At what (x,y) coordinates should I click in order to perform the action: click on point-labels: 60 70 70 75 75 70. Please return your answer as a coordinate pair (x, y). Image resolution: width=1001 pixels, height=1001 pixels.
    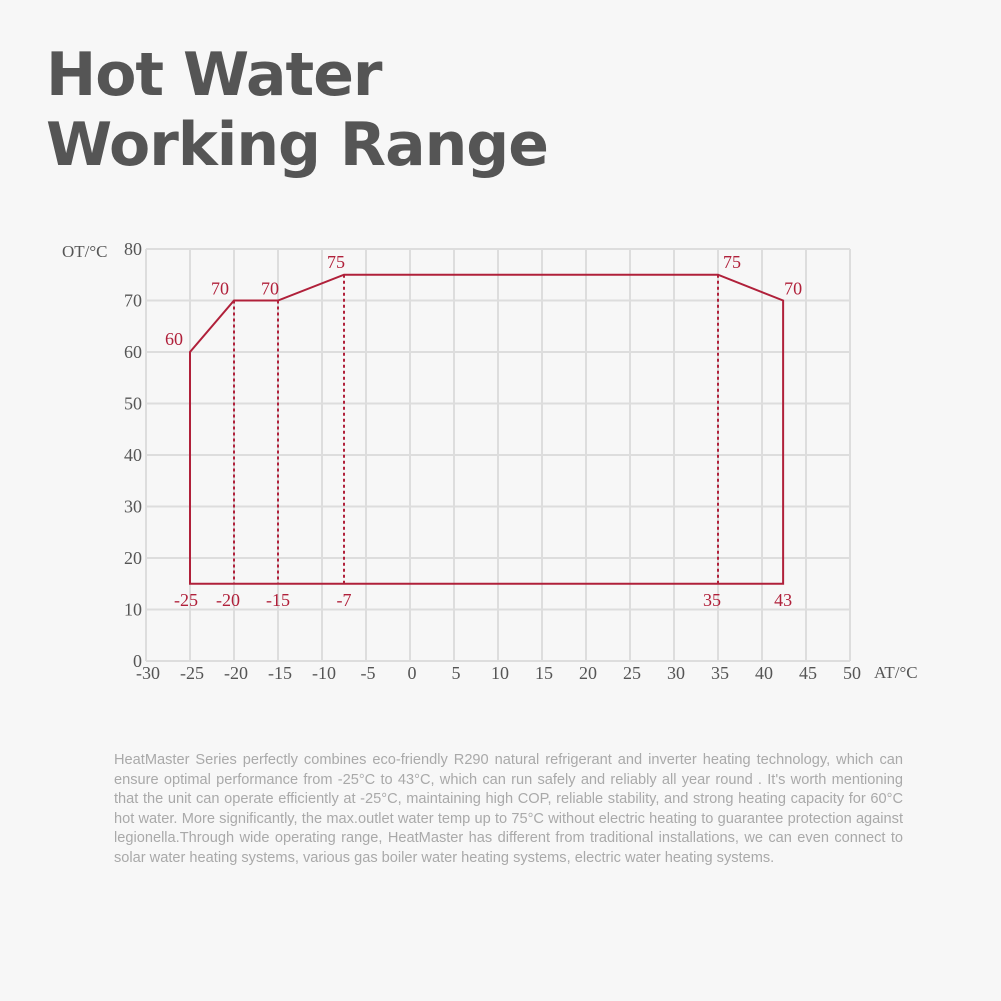
    Looking at the image, I should click on (483, 300).